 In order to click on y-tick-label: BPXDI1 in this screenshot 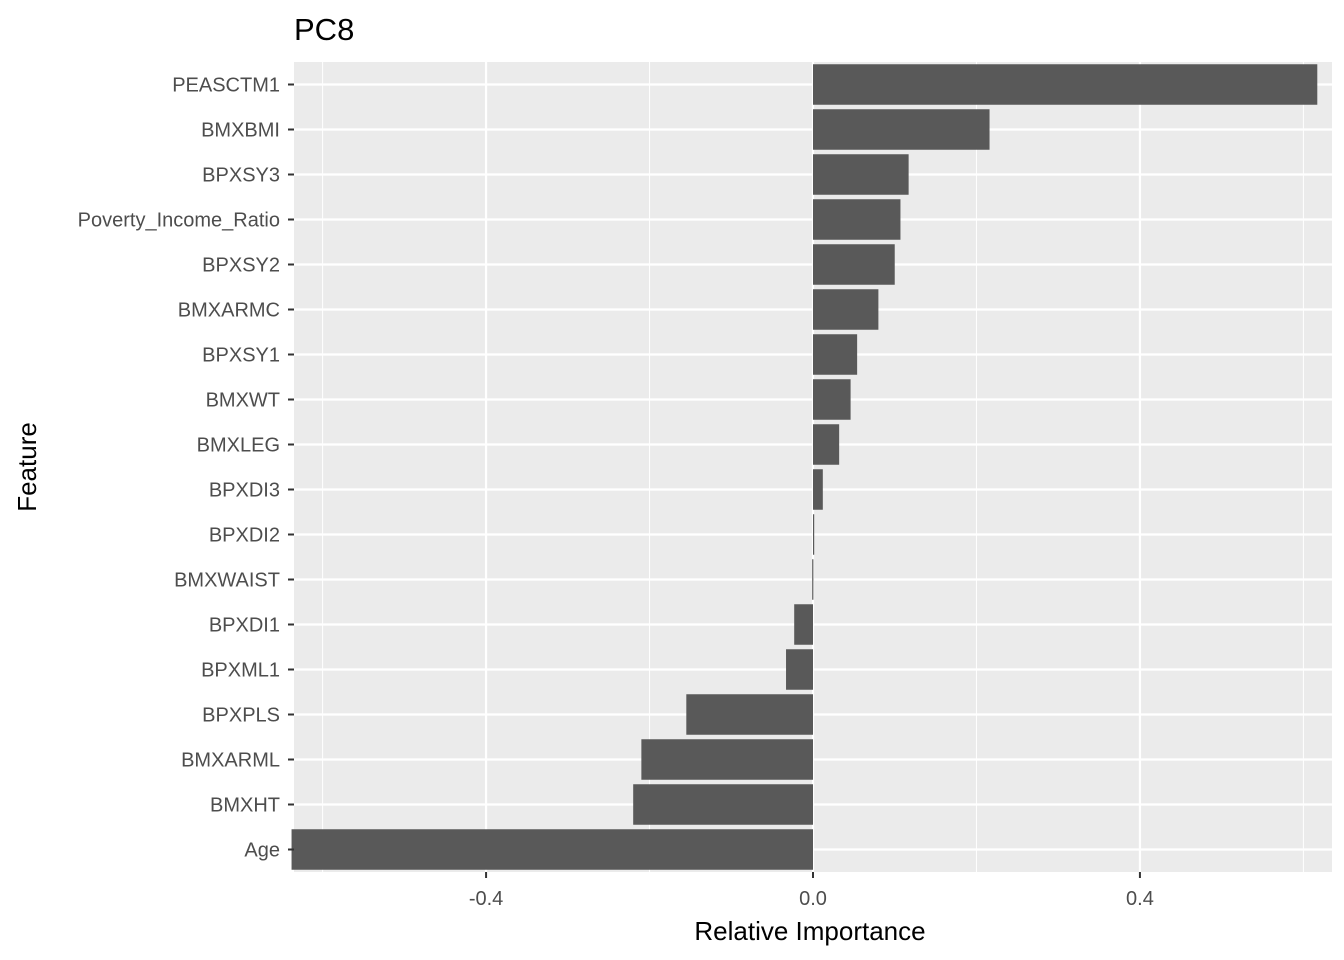, I will do `click(244, 626)`.